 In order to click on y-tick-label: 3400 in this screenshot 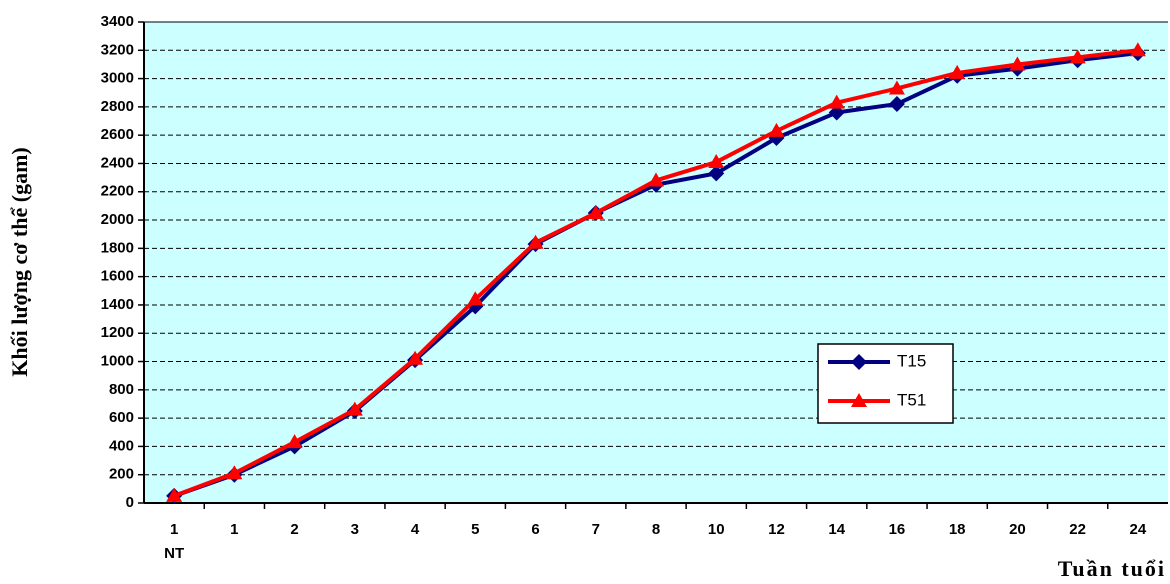, I will do `click(117, 21)`.